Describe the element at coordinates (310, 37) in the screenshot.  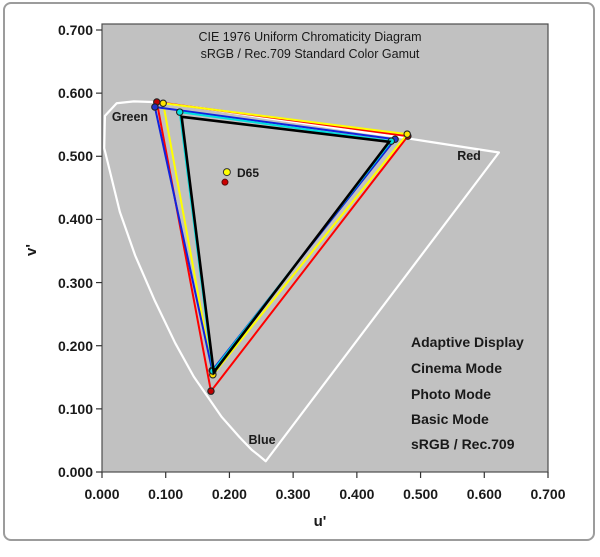
I see `chart-title-line1: CIE 1976 Uniform Chromaticity Diagram` at that location.